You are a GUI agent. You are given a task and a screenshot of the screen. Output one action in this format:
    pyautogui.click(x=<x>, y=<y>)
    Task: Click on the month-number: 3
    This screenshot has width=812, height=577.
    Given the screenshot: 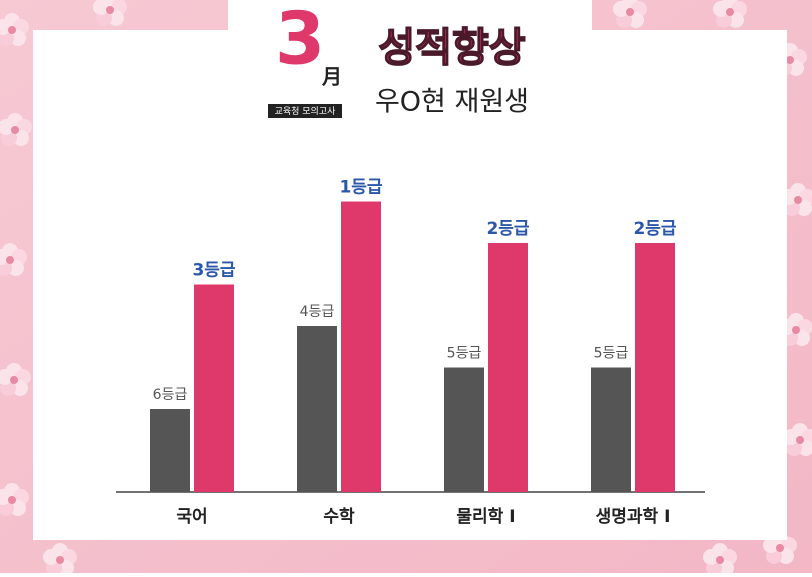 What is the action you would take?
    pyautogui.click(x=300, y=40)
    